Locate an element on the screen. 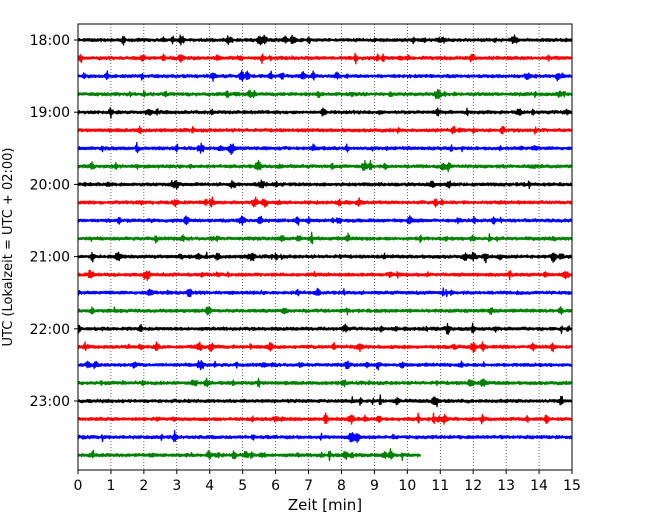  trace-line-1900 is located at coordinates (325, 113).